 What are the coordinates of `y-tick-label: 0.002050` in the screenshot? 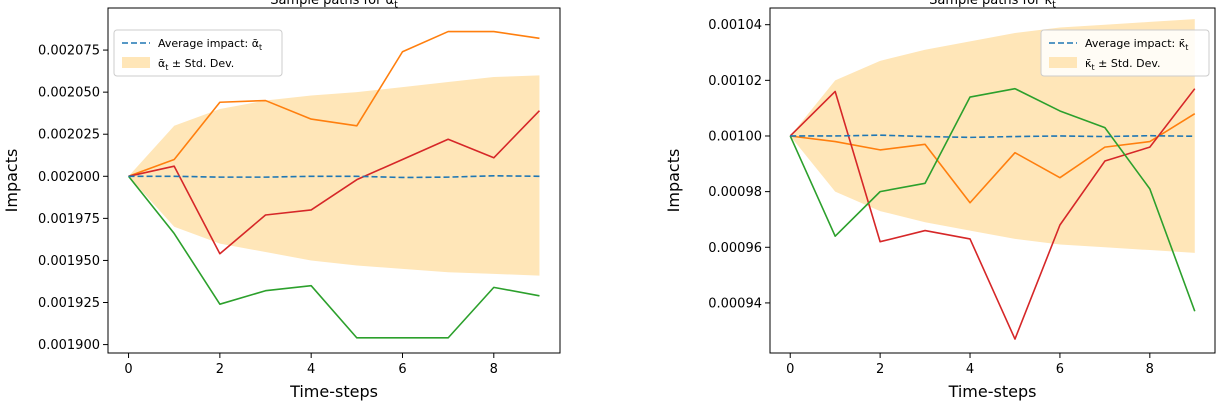 It's located at (69, 93).